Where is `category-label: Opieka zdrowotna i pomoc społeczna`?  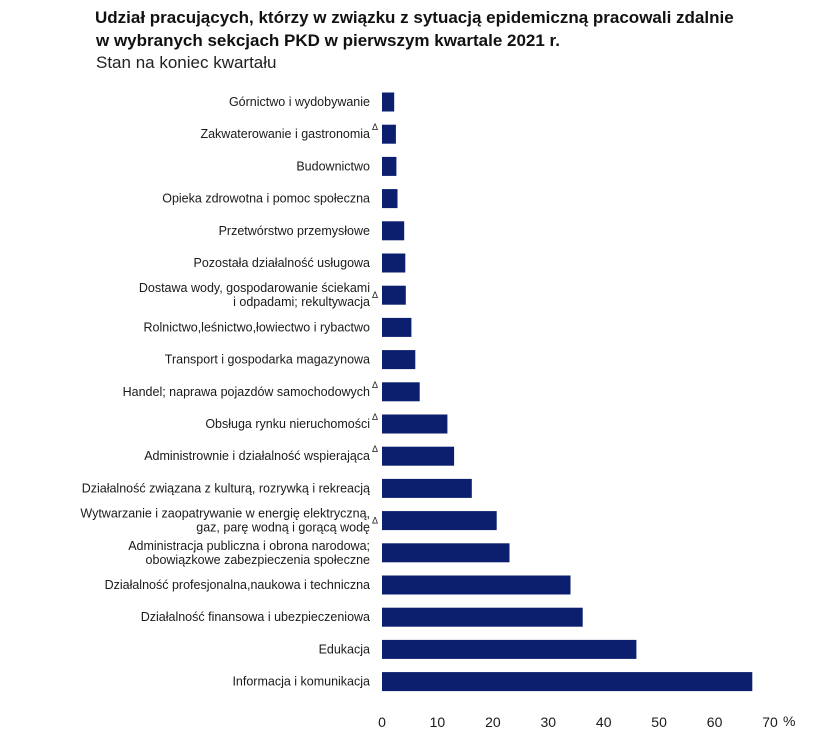 category-label: Opieka zdrowotna i pomoc społeczna is located at coordinates (266, 199).